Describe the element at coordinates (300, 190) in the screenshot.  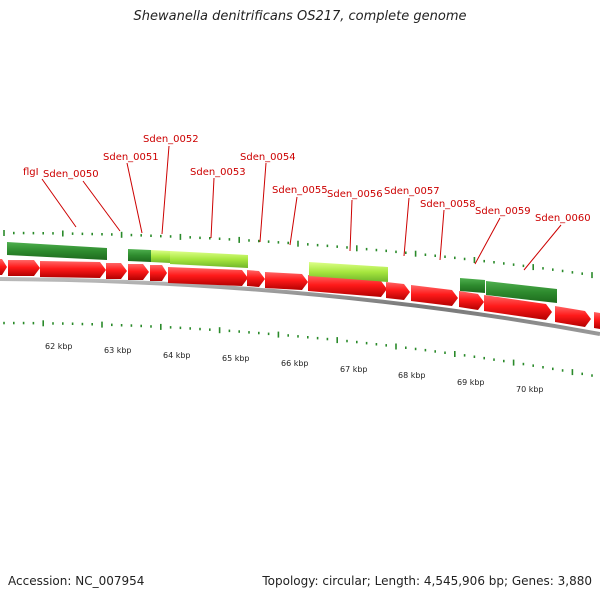
I see `gene-label: Sden_0055` at that location.